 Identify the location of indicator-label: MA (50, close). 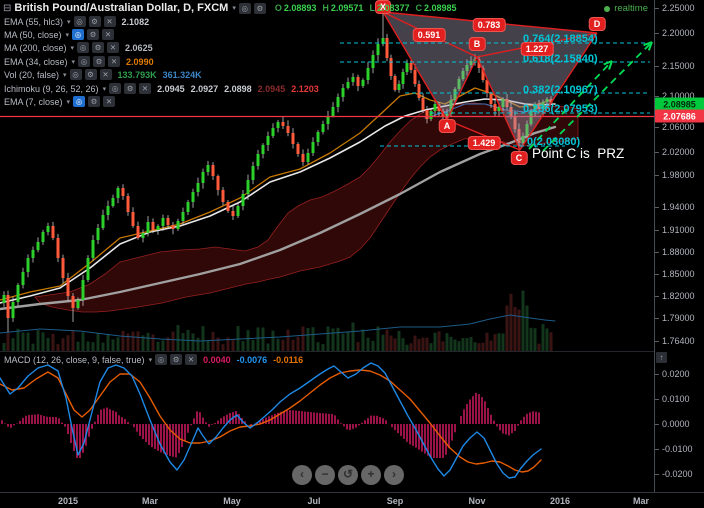
(33, 34).